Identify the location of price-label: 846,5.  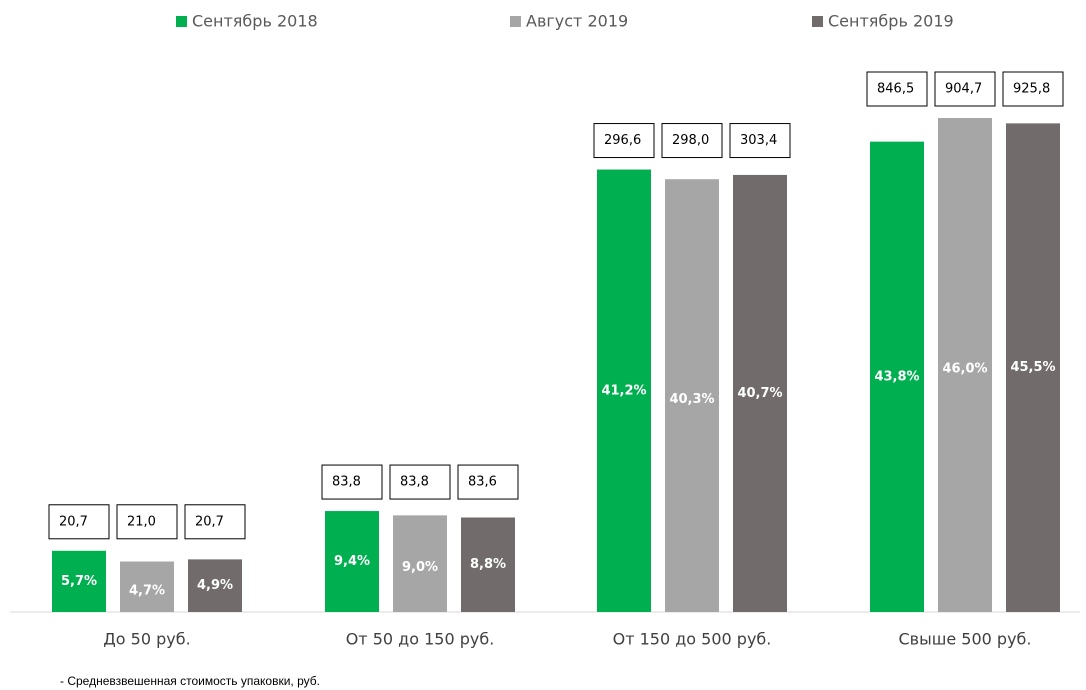
(895, 89).